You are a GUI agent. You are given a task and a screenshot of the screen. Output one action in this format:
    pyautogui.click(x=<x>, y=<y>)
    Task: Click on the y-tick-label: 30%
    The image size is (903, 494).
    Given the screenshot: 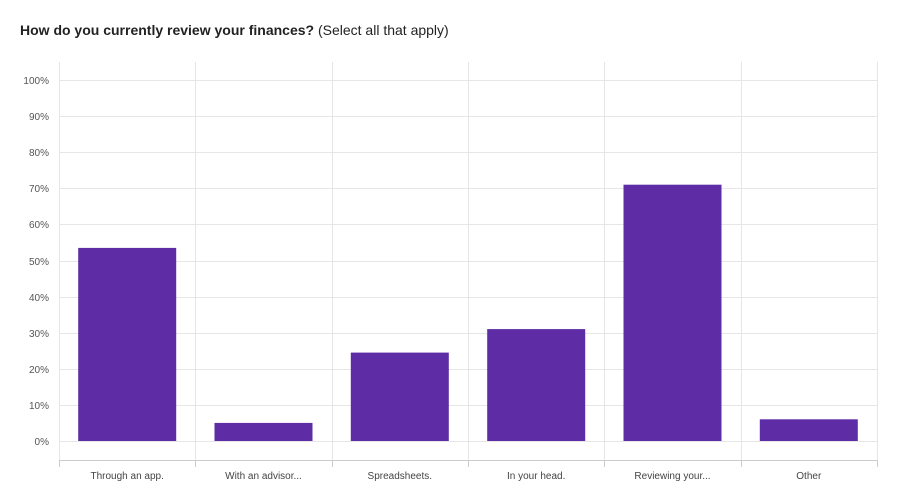 What is the action you would take?
    pyautogui.click(x=39, y=334)
    